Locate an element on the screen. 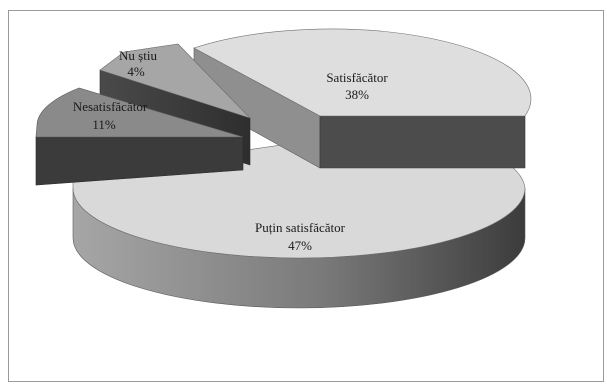 This screenshot has width=612, height=385. slice-label-nu-stiu: Nu știu is located at coordinates (138, 55).